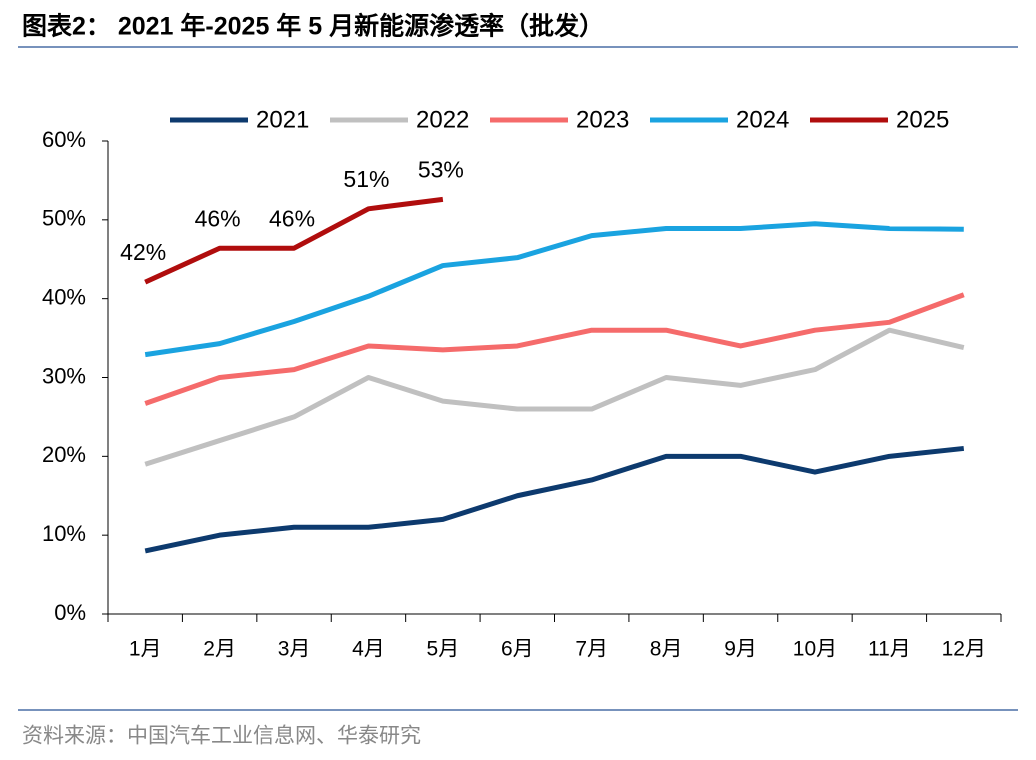 This screenshot has width=1036, height=760. I want to click on x-tick-label: 7月, so click(591, 649).